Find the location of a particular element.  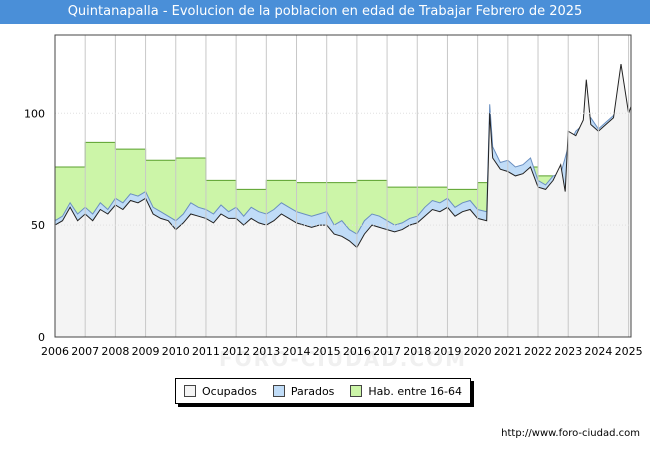

y-tick-label-0: 0 is located at coordinates (41, 337).